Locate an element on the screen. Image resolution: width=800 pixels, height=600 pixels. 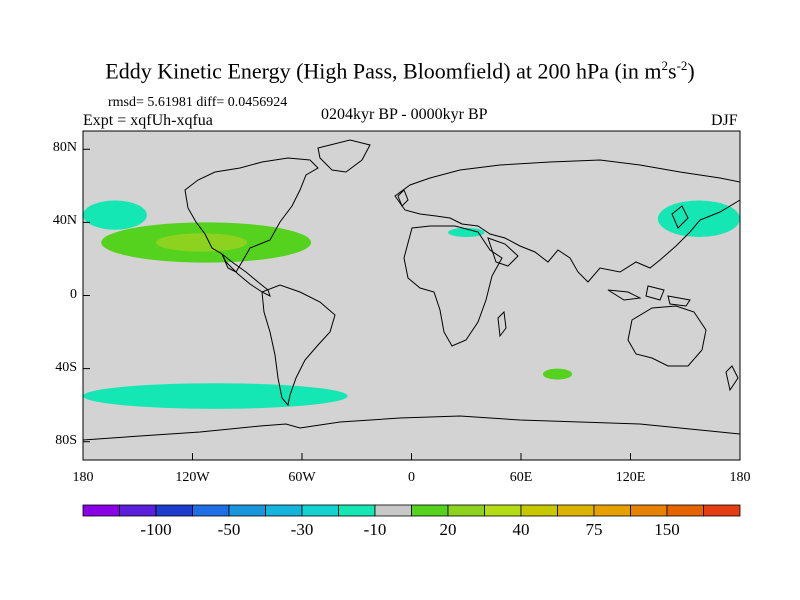
x-tick-label: 60E is located at coordinates (521, 477).